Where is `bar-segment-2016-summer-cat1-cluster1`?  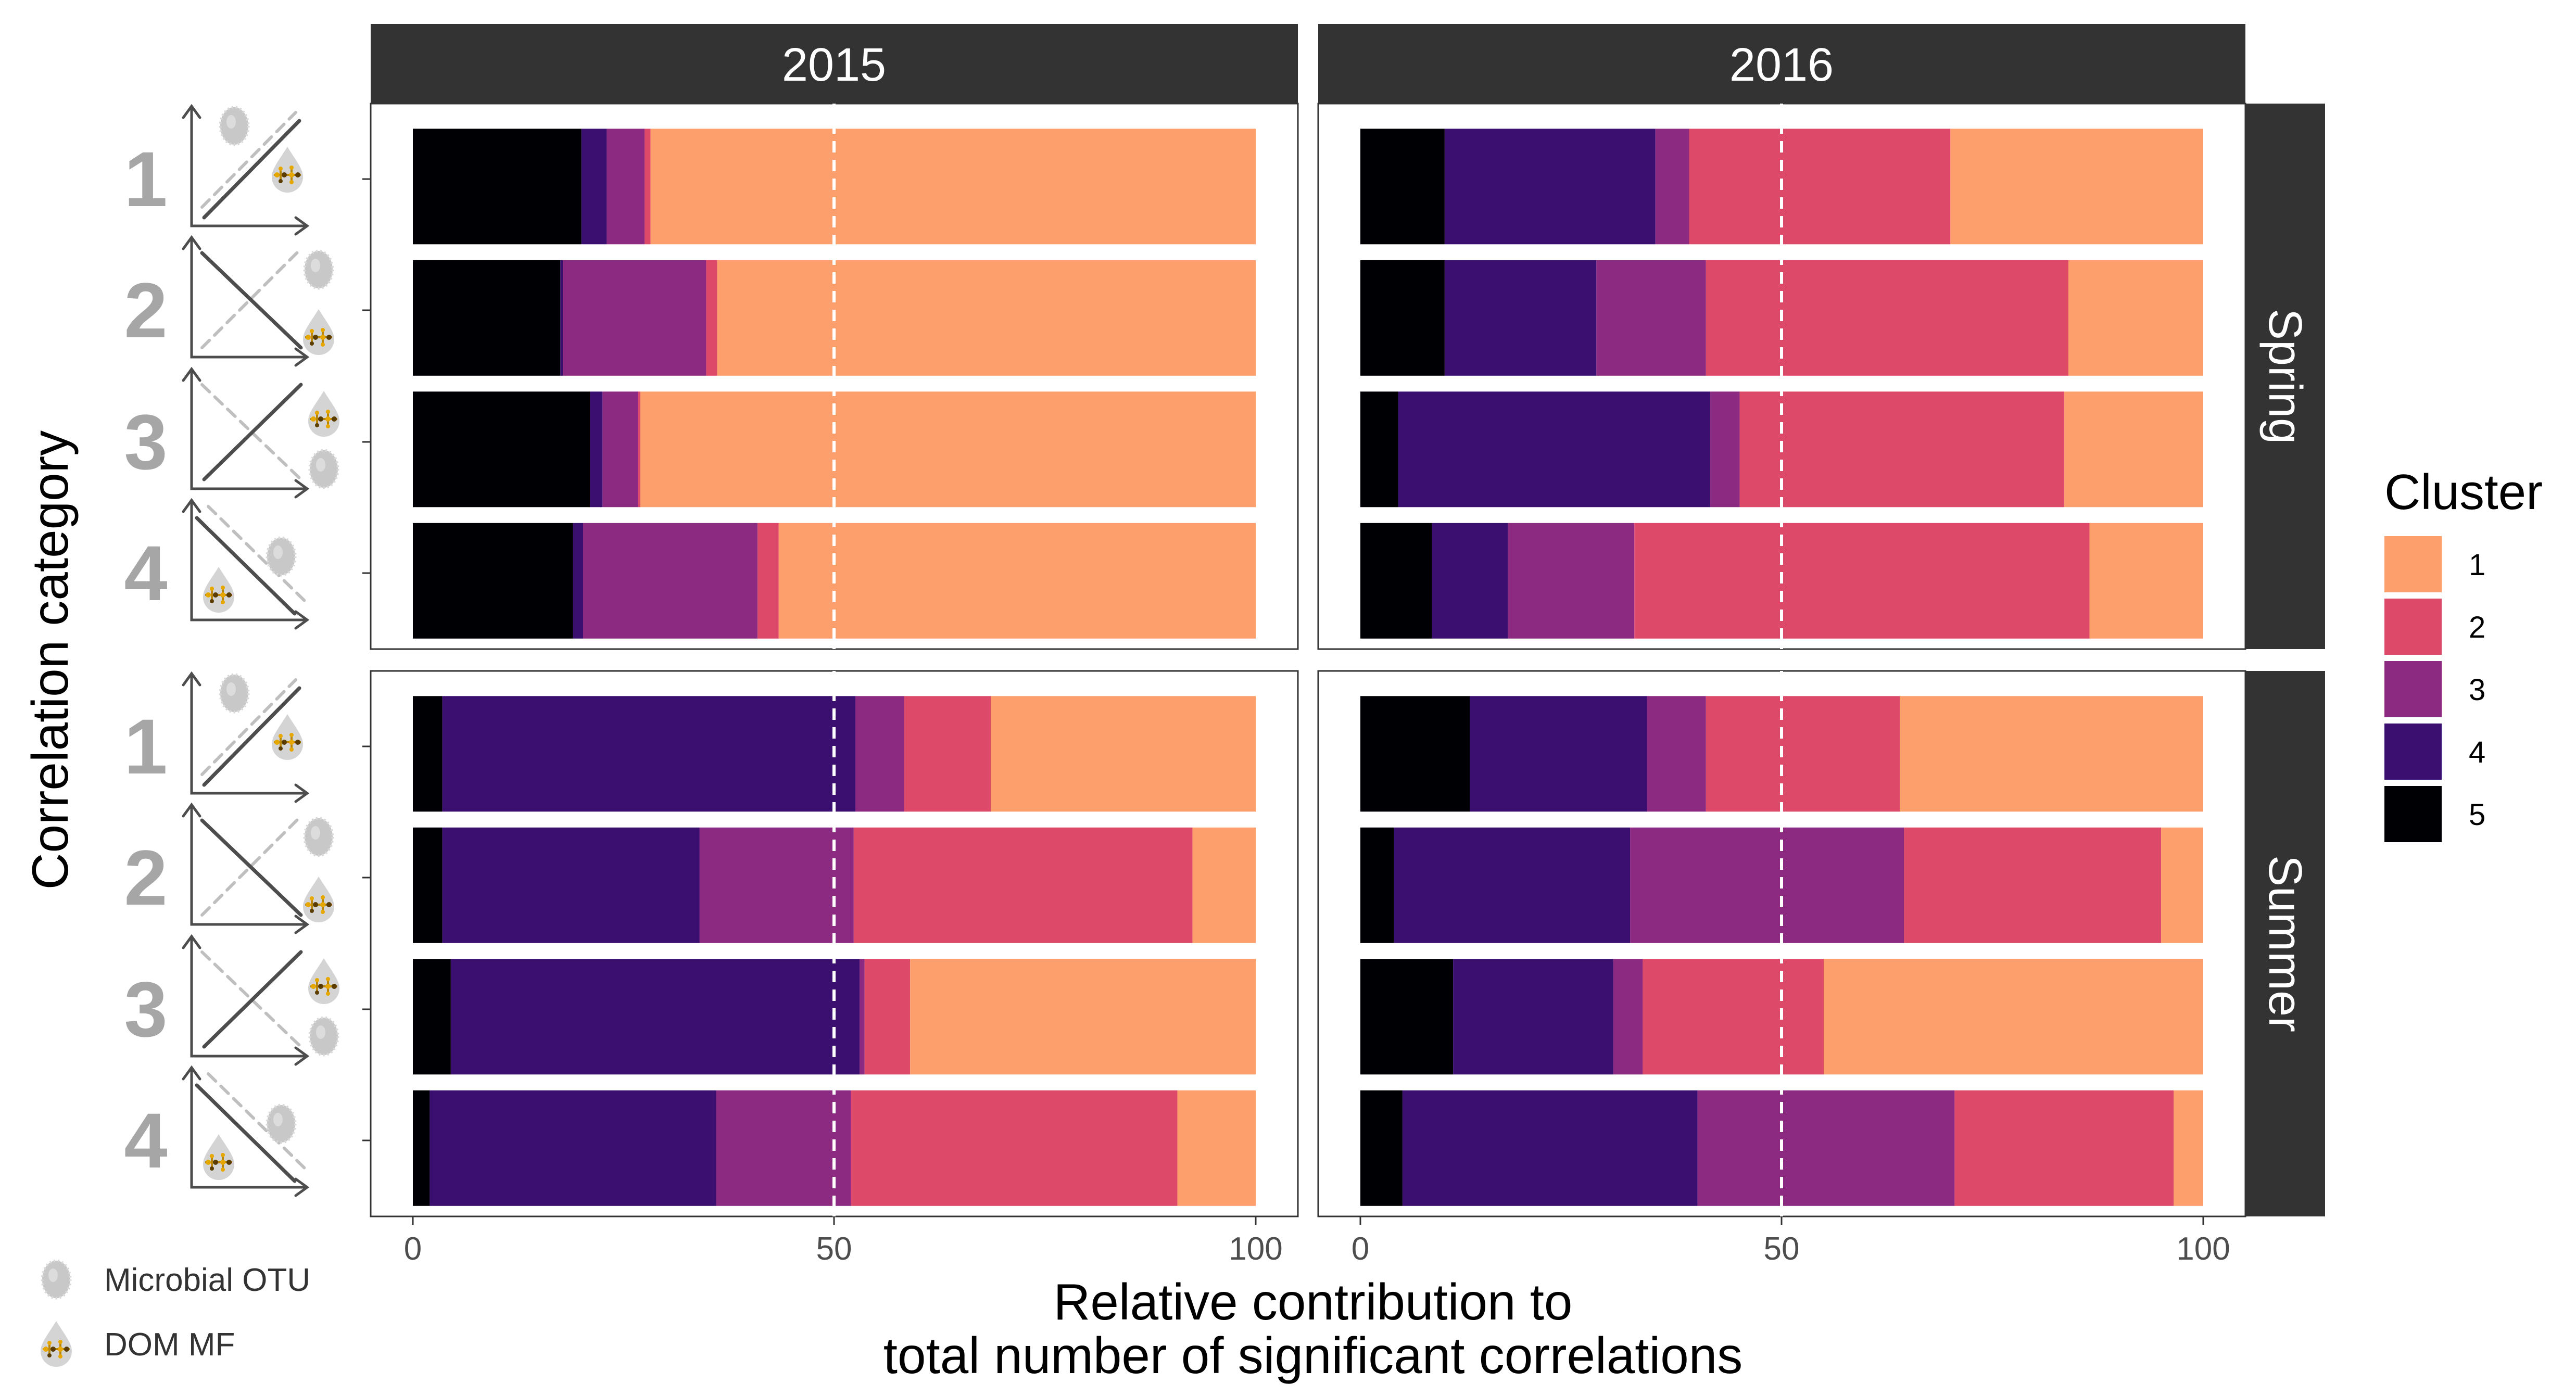 bar-segment-2016-summer-cat1-cluster1 is located at coordinates (2051, 754).